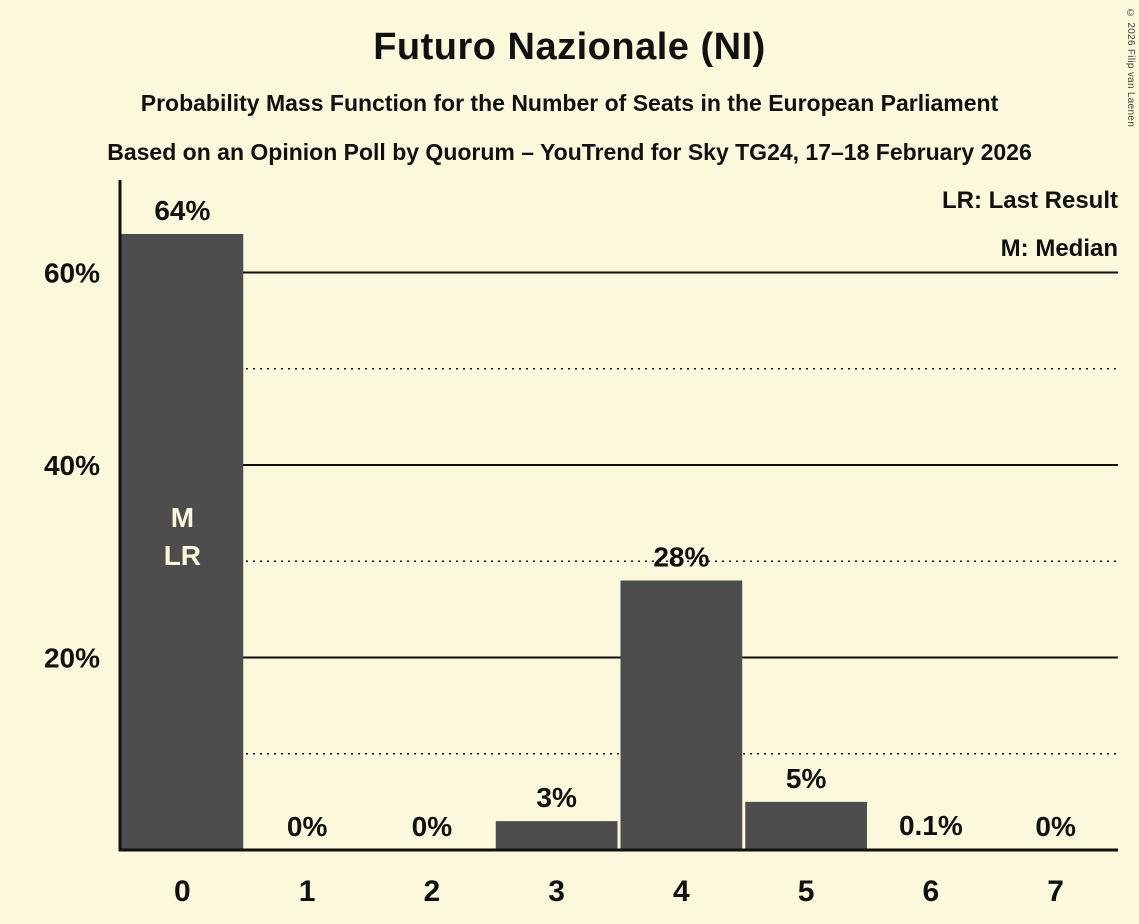 The width and height of the screenshot is (1139, 924). What do you see at coordinates (569, 47) in the screenshot?
I see `page-title: Futuro Nazionale (NI)` at bounding box center [569, 47].